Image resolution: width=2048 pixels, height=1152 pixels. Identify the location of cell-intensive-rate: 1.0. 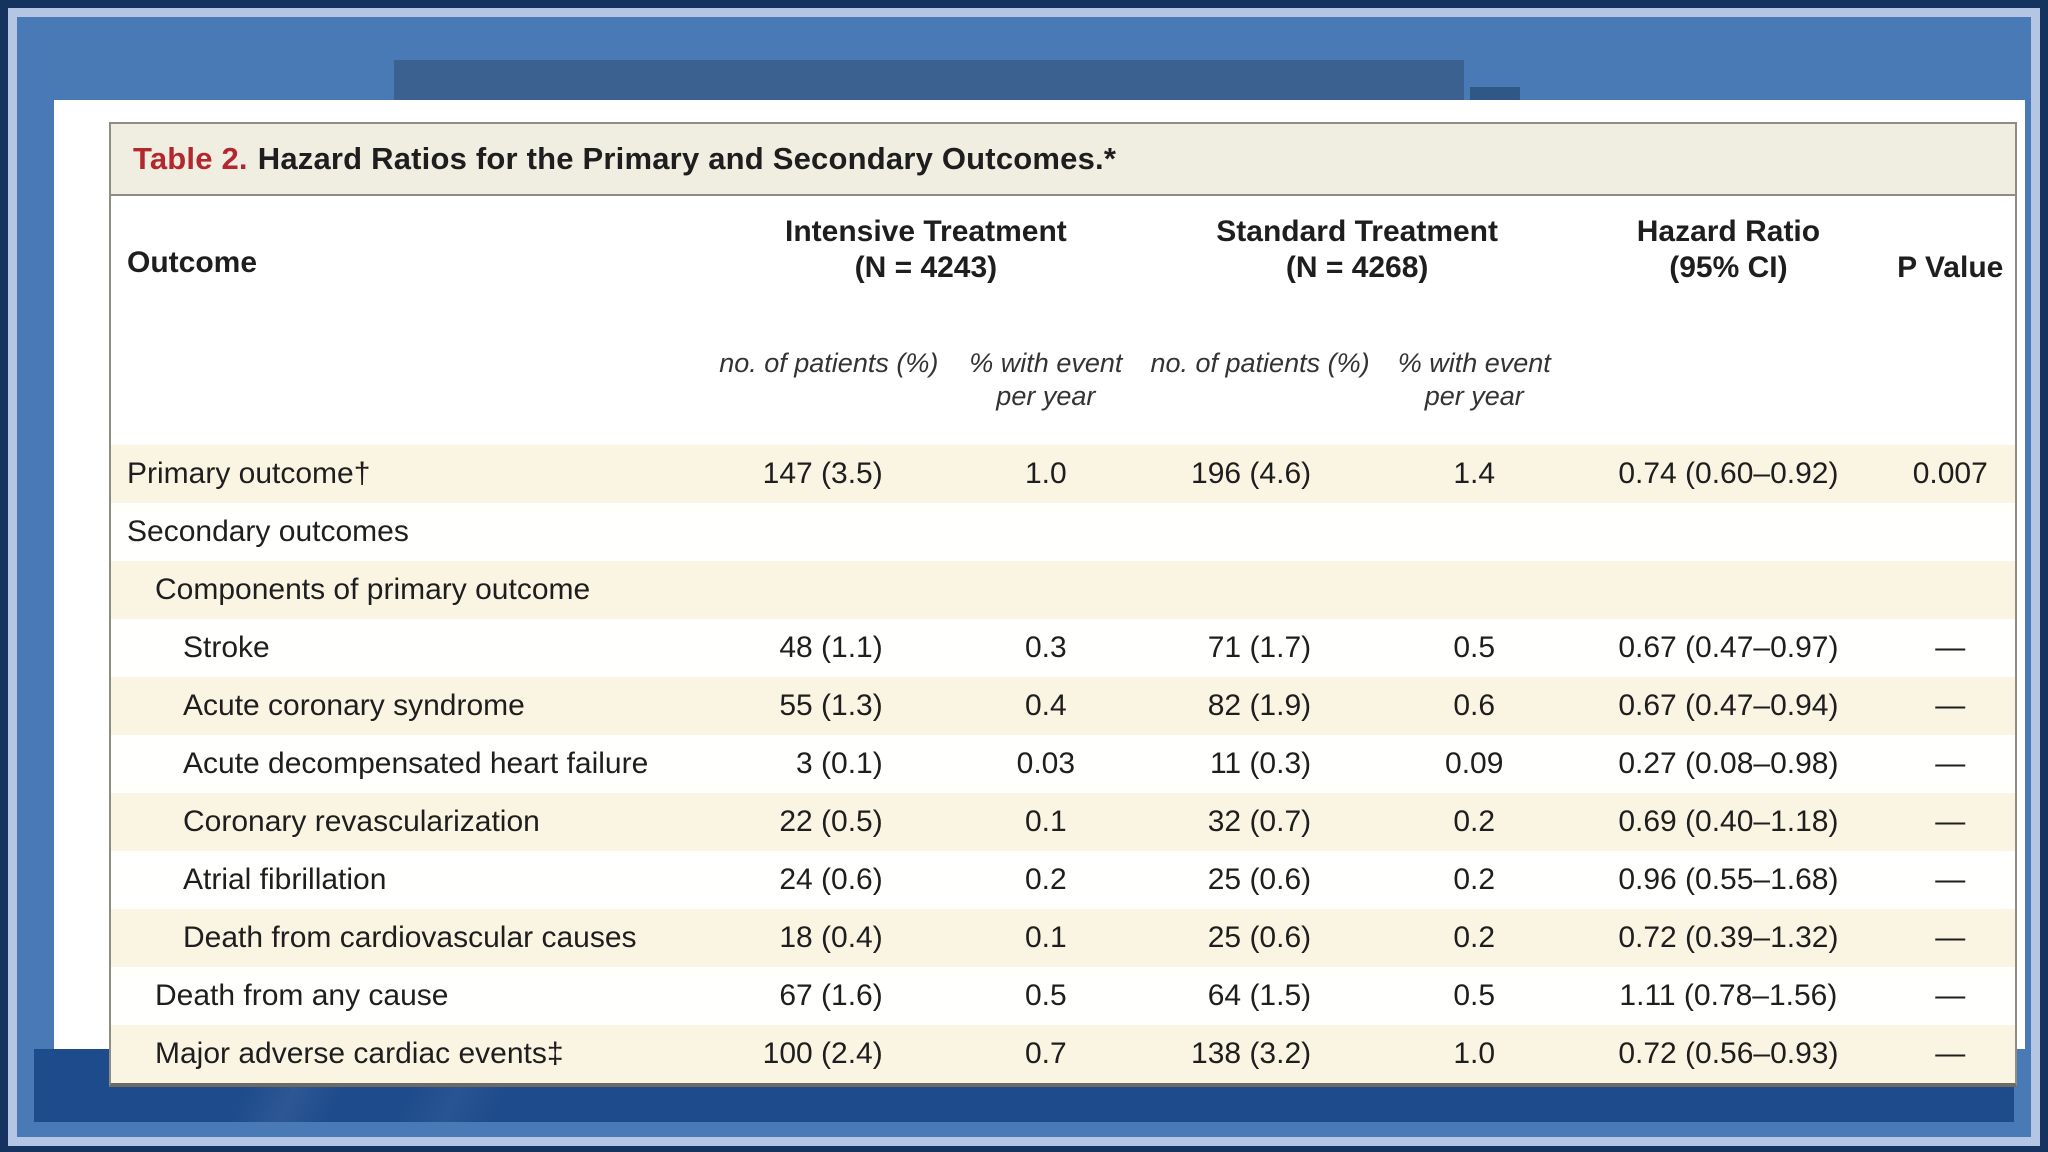
(1045, 473).